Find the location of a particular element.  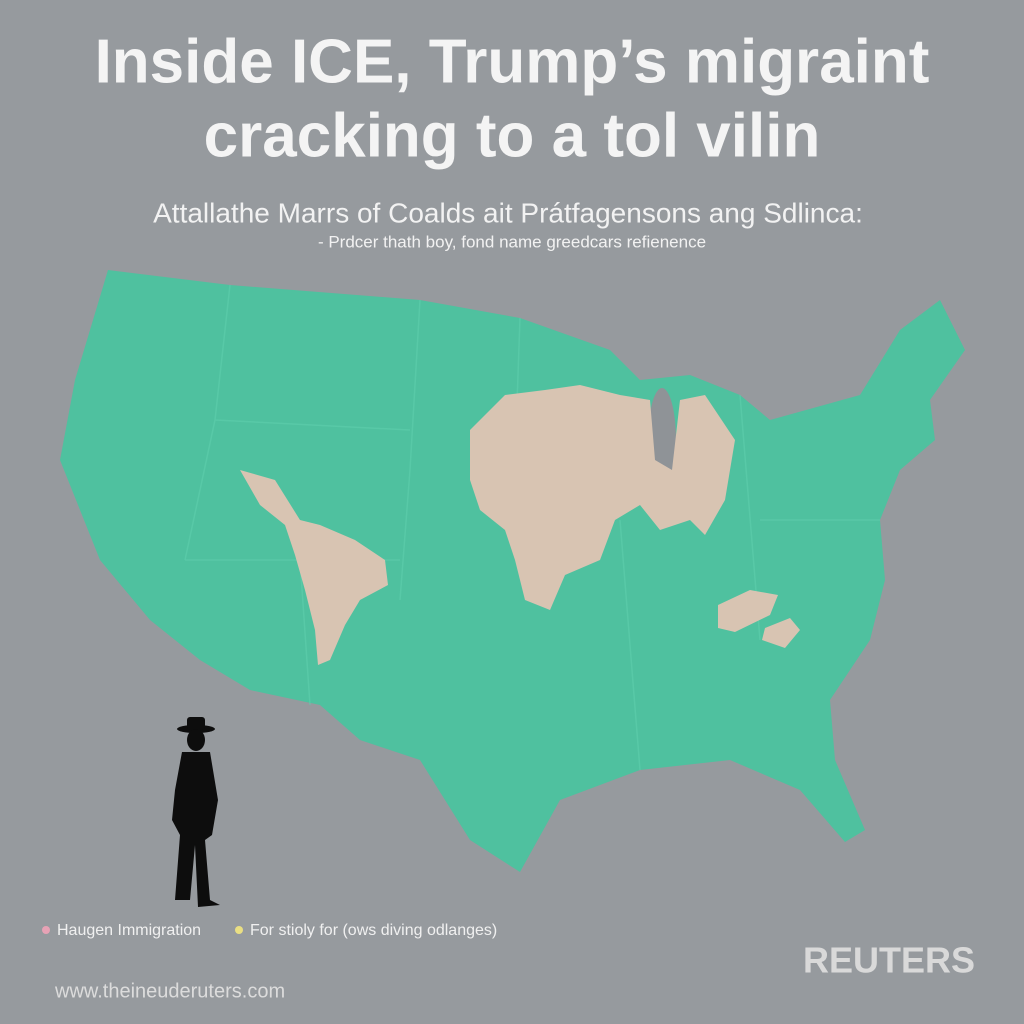

url: www.theineuderuters.com is located at coordinates (169, 991).